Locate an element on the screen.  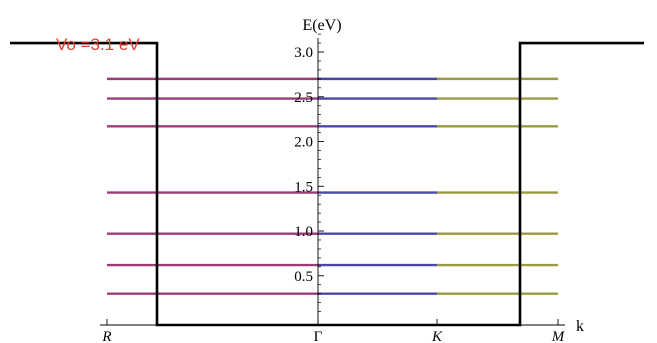
y-tick-label-3.0: 3.0 is located at coordinates (303, 53).